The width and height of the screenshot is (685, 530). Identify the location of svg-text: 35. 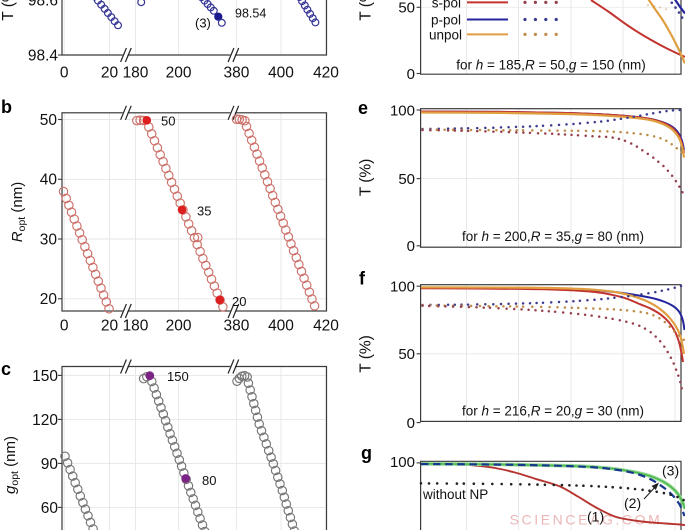
(204, 211).